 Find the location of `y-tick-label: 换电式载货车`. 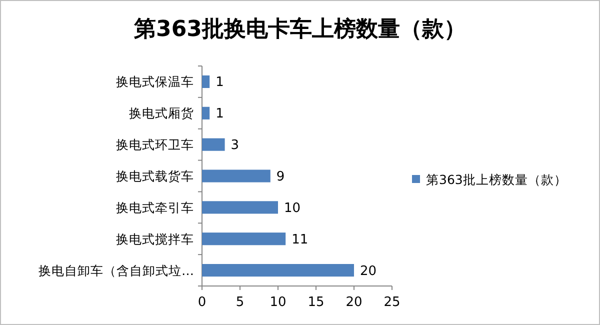

y-tick-label: 换电式载货车 is located at coordinates (155, 176).